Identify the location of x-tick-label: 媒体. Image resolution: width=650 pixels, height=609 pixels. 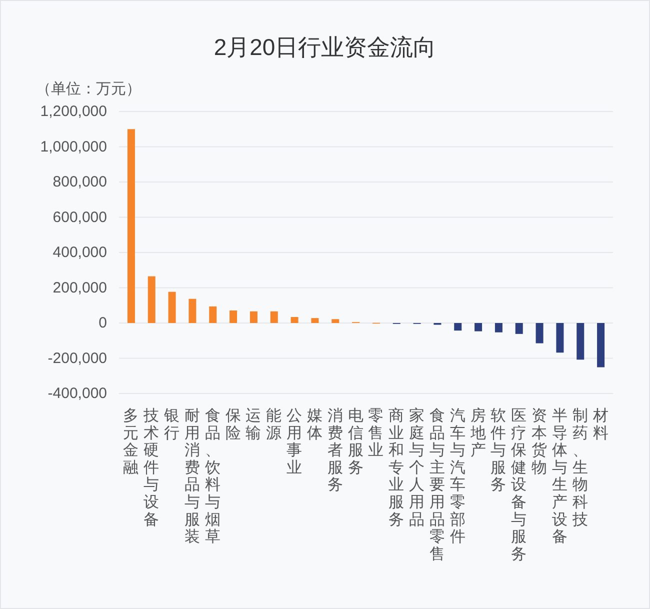
(314, 425).